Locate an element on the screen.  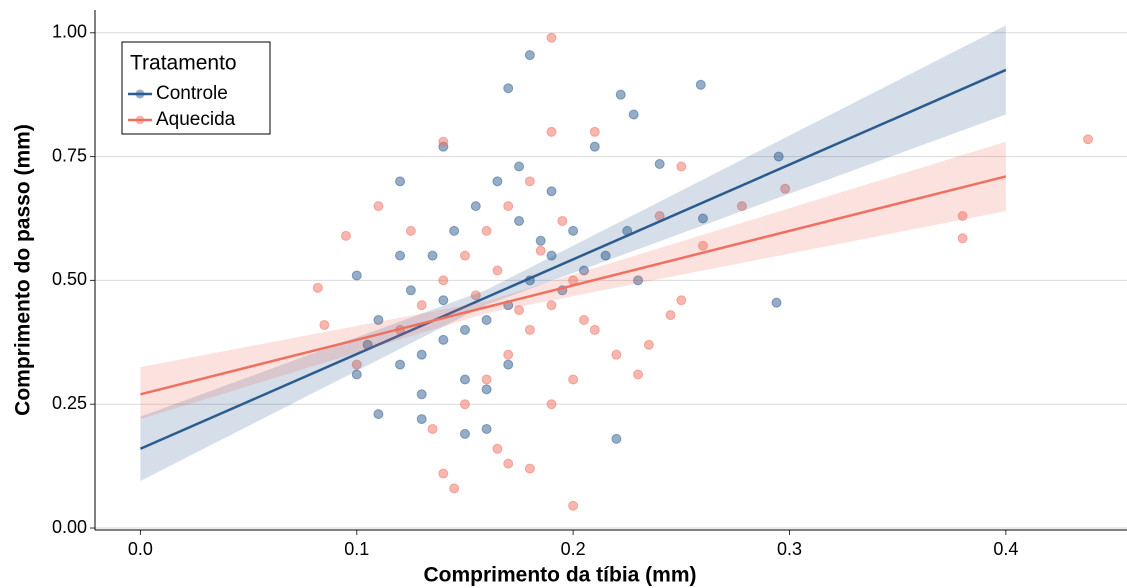
y-tick-label: 0.00 is located at coordinates (69, 527).